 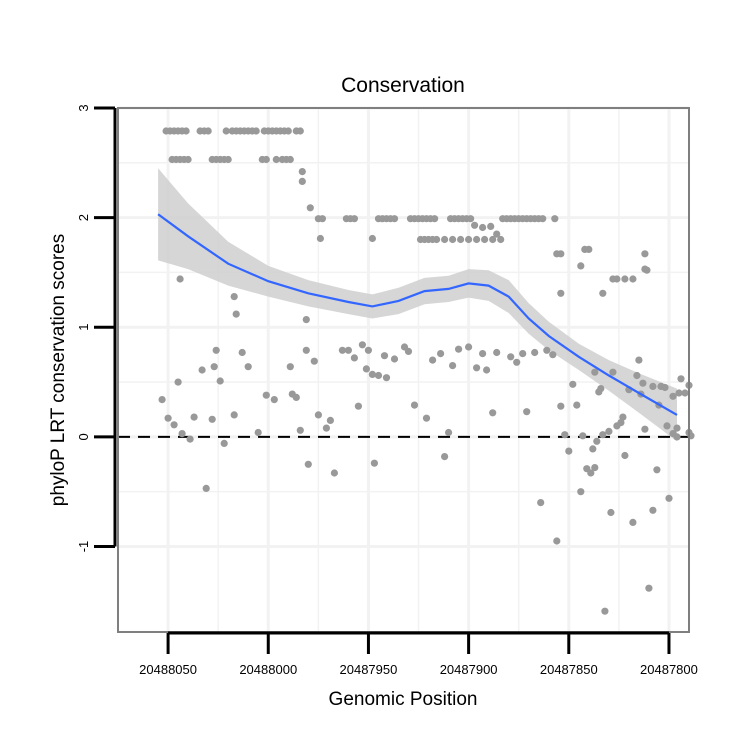 I want to click on y-tick-label: 0, so click(x=83, y=436).